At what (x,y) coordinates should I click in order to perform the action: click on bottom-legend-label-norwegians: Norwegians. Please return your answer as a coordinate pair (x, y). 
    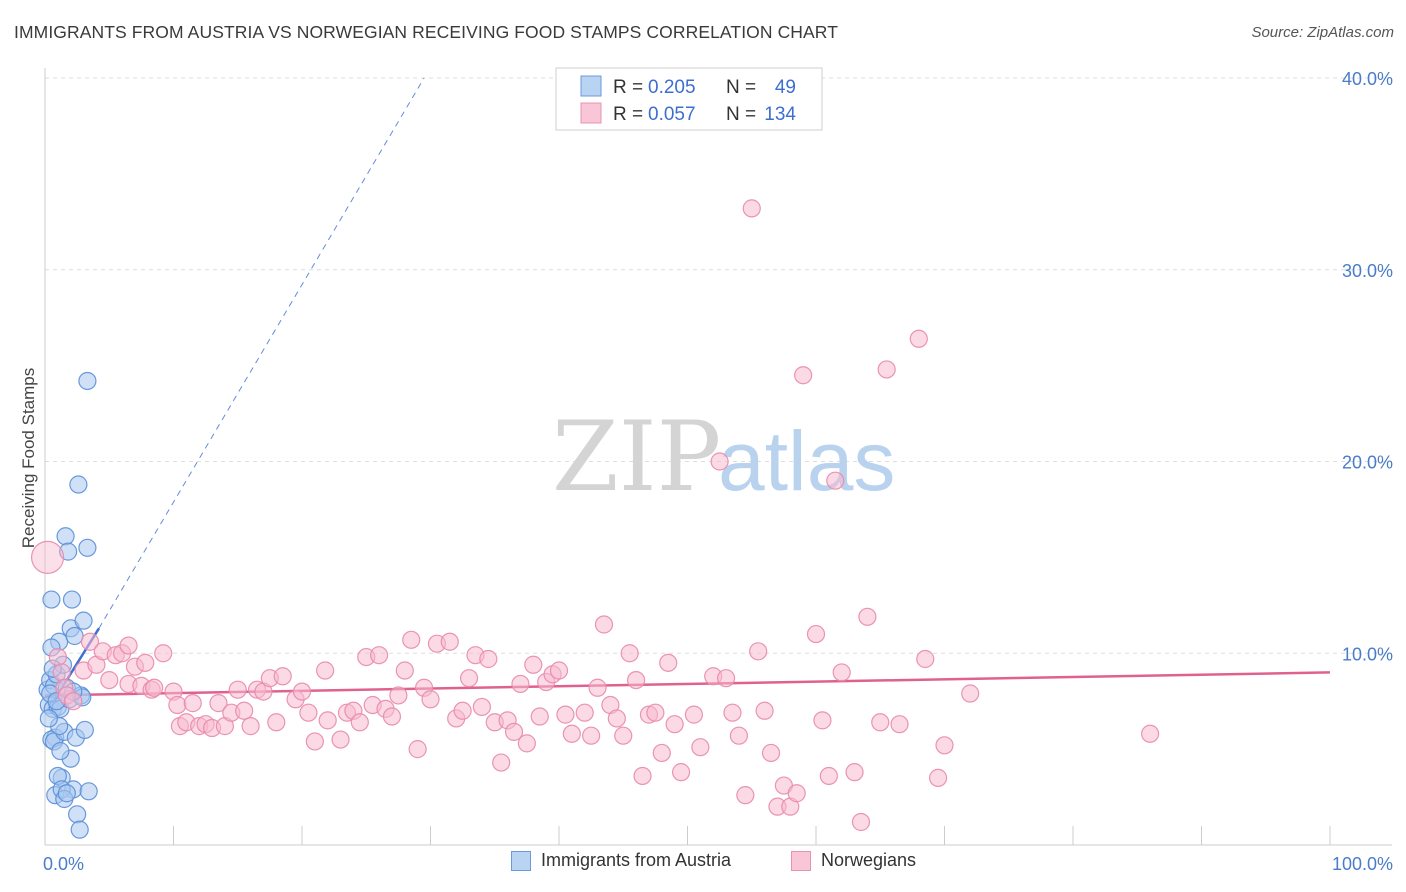
    Looking at the image, I should click on (869, 860).